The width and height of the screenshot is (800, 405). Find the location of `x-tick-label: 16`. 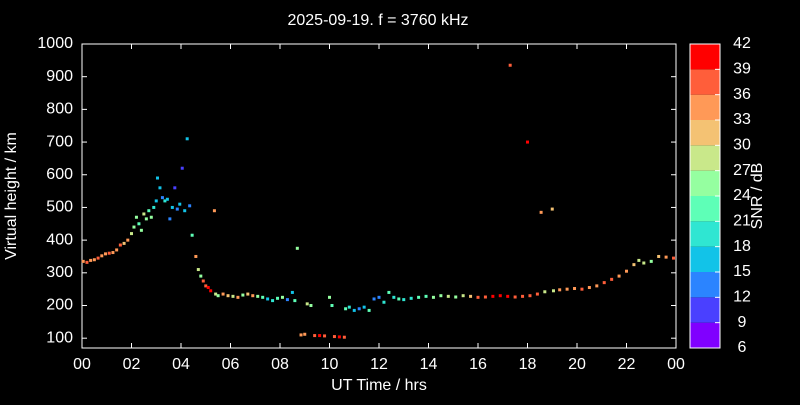

x-tick-label: 16 is located at coordinates (478, 364).